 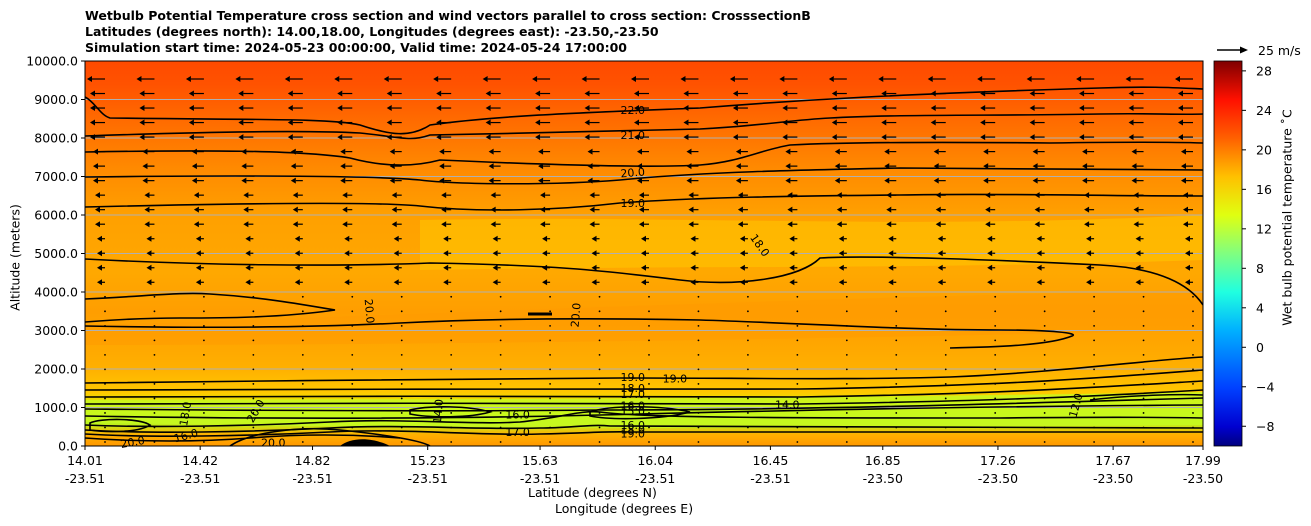 I want to click on x-tick-label-lat: 16.45, so click(x=771, y=460).